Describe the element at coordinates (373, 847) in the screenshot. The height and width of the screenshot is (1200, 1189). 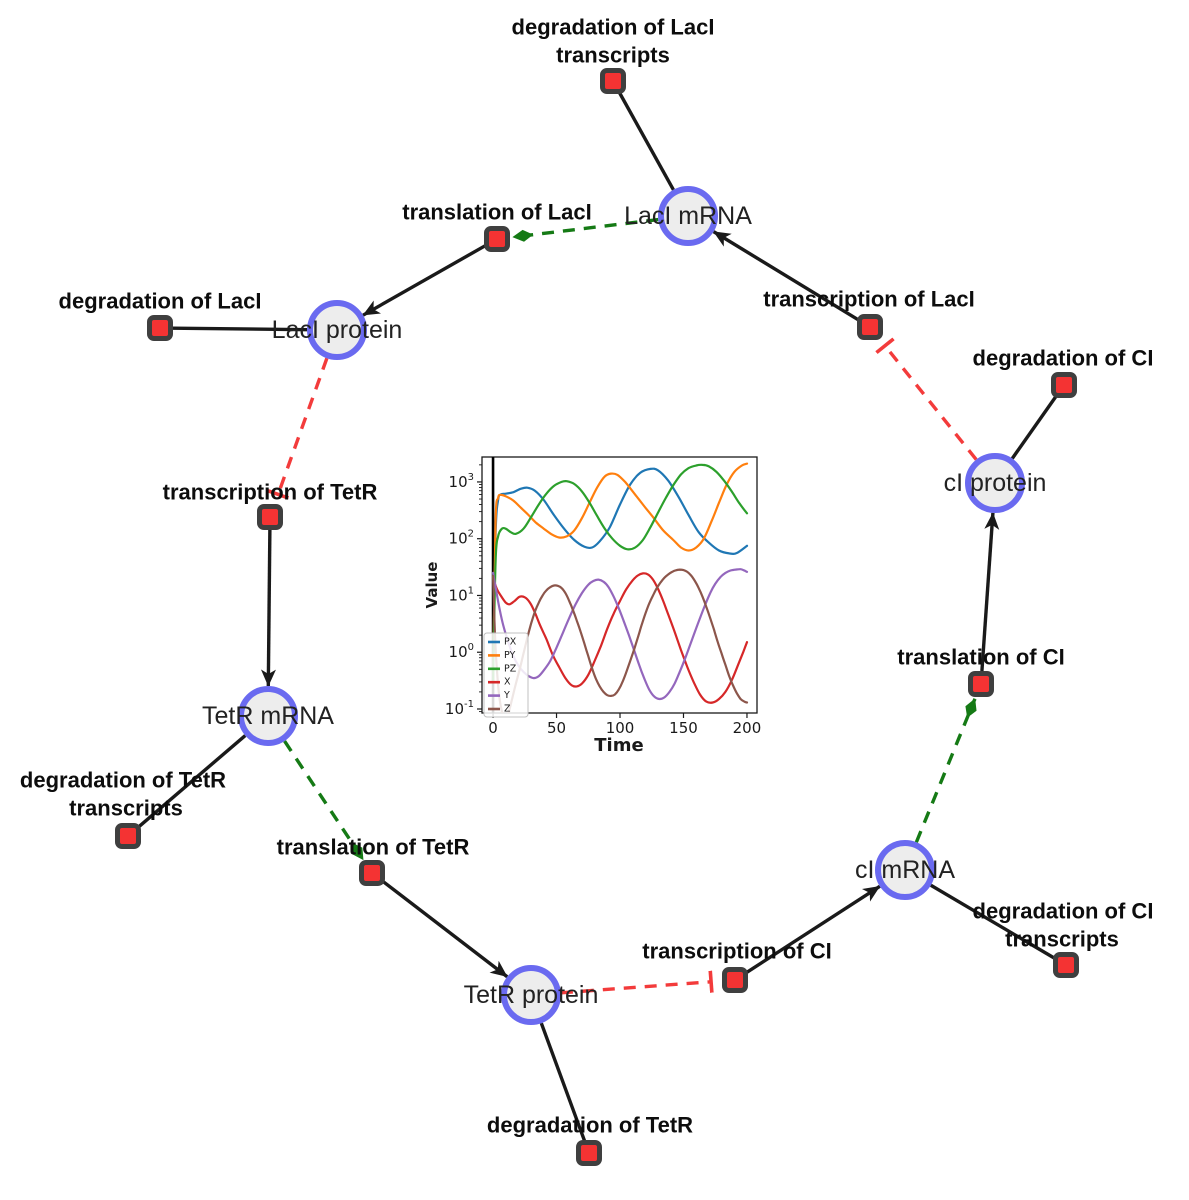
I see `reaction-label-translation-tetr-line1: translation of TetR` at that location.